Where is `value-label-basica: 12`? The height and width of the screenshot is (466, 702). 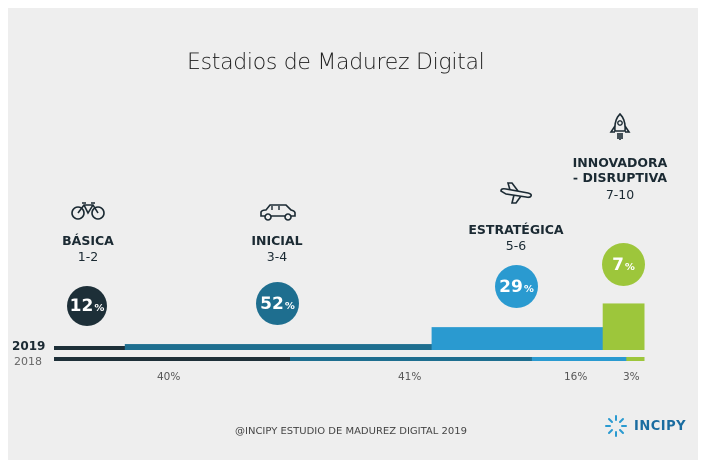
value-label-basica: 12 is located at coordinates (81, 306).